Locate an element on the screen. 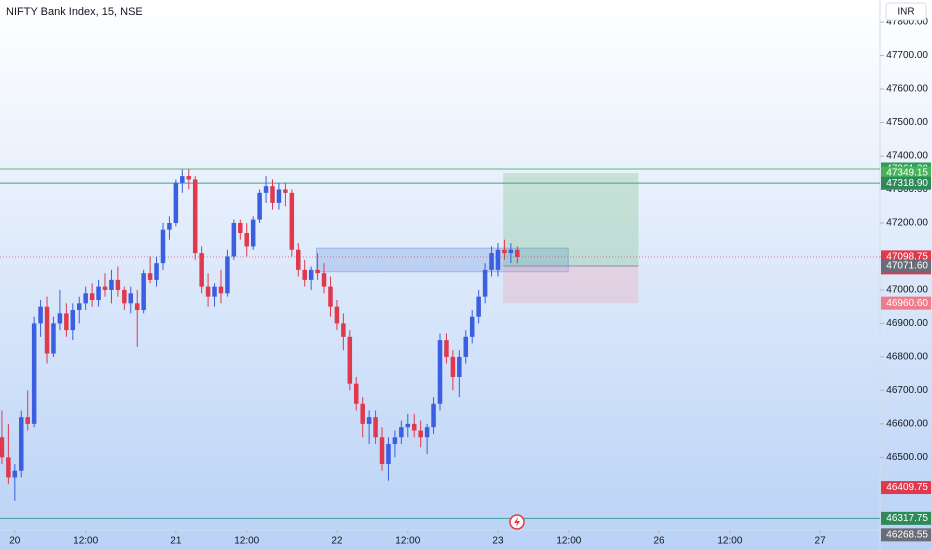 This screenshot has width=932, height=550. y-tick-label: 47800.00 is located at coordinates (907, 22).